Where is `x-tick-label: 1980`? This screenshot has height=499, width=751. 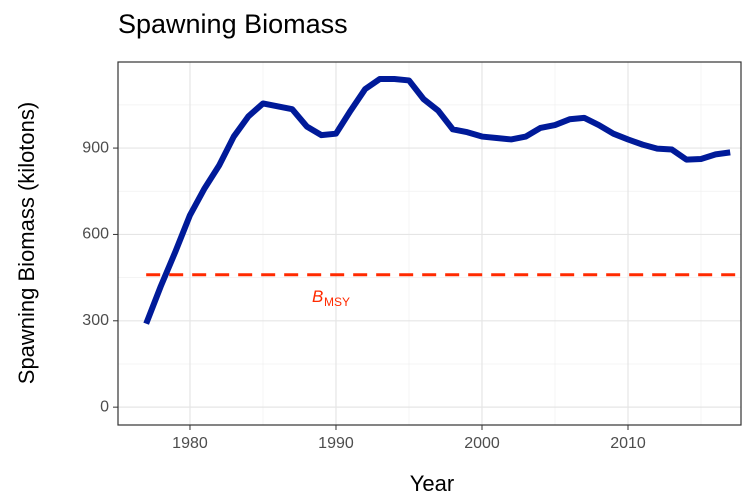
x-tick-label: 1980 is located at coordinates (190, 443).